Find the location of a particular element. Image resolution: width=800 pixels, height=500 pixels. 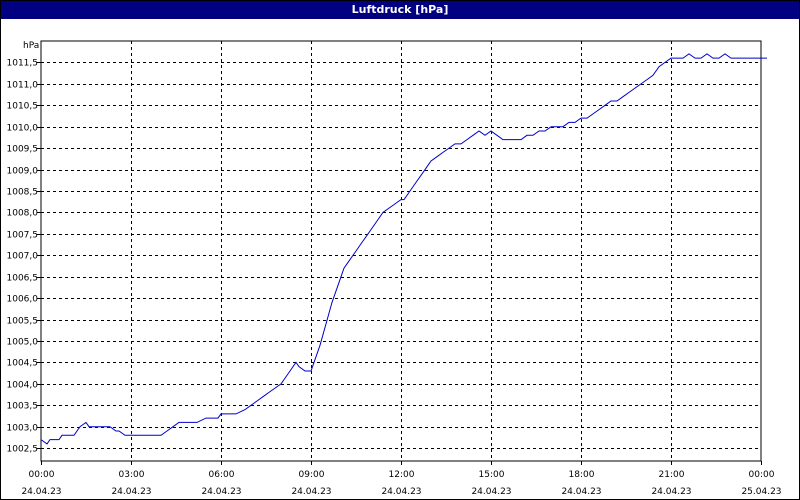

y-tick-label: 1011,0 is located at coordinates (23, 86).